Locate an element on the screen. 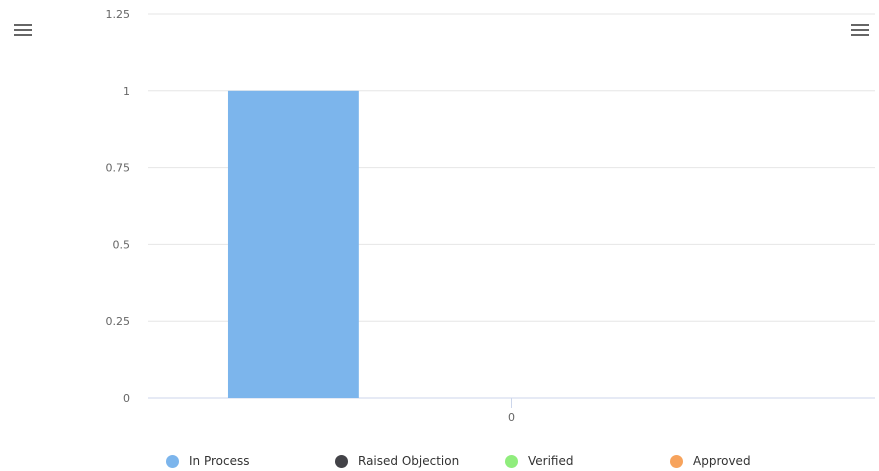 This screenshot has height=471, width=879. legend-label: In Process is located at coordinates (219, 461).